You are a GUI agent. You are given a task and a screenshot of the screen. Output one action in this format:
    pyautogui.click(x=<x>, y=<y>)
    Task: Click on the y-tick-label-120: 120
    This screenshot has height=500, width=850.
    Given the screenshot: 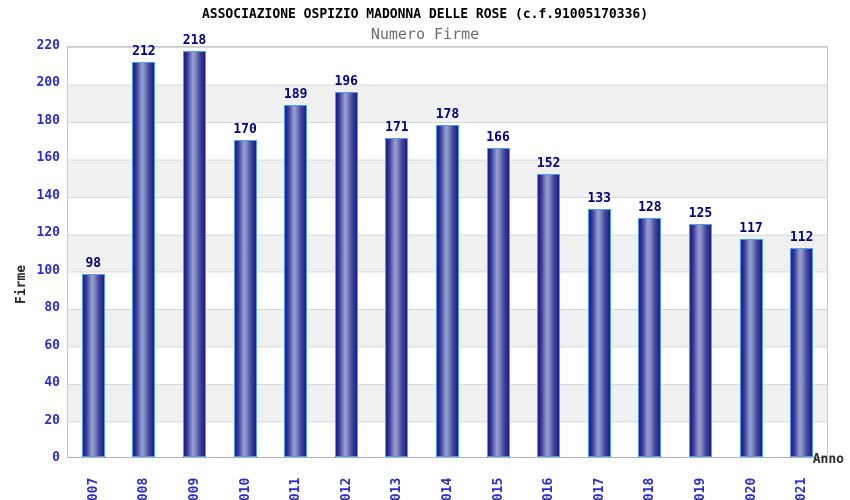 What is the action you would take?
    pyautogui.click(x=48, y=233)
    